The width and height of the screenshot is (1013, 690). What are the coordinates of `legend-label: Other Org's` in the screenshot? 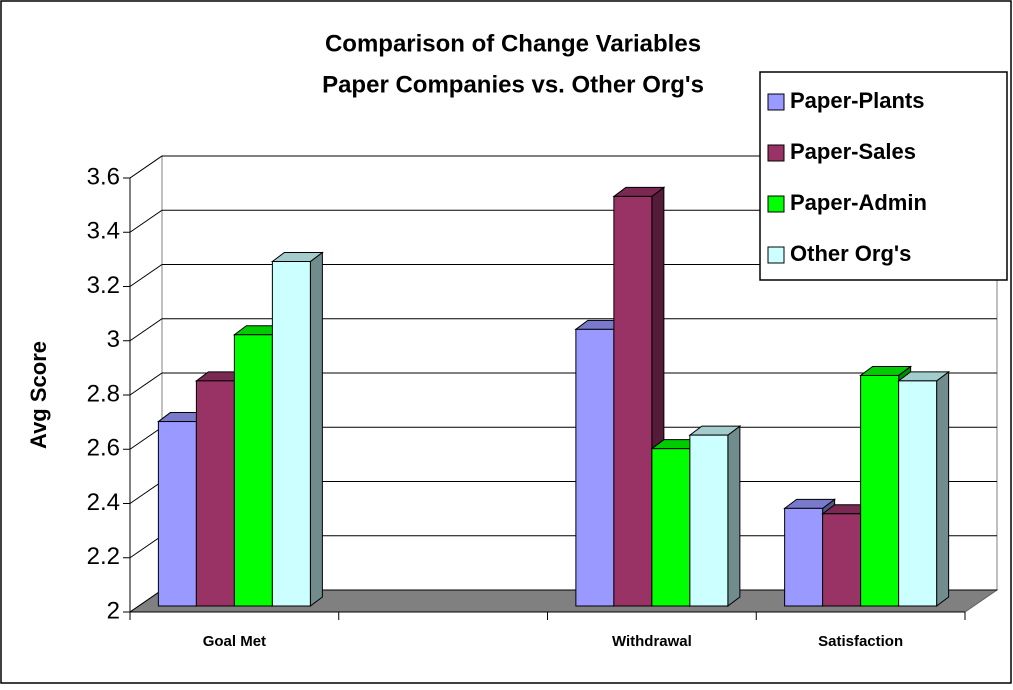 It's located at (850, 253).